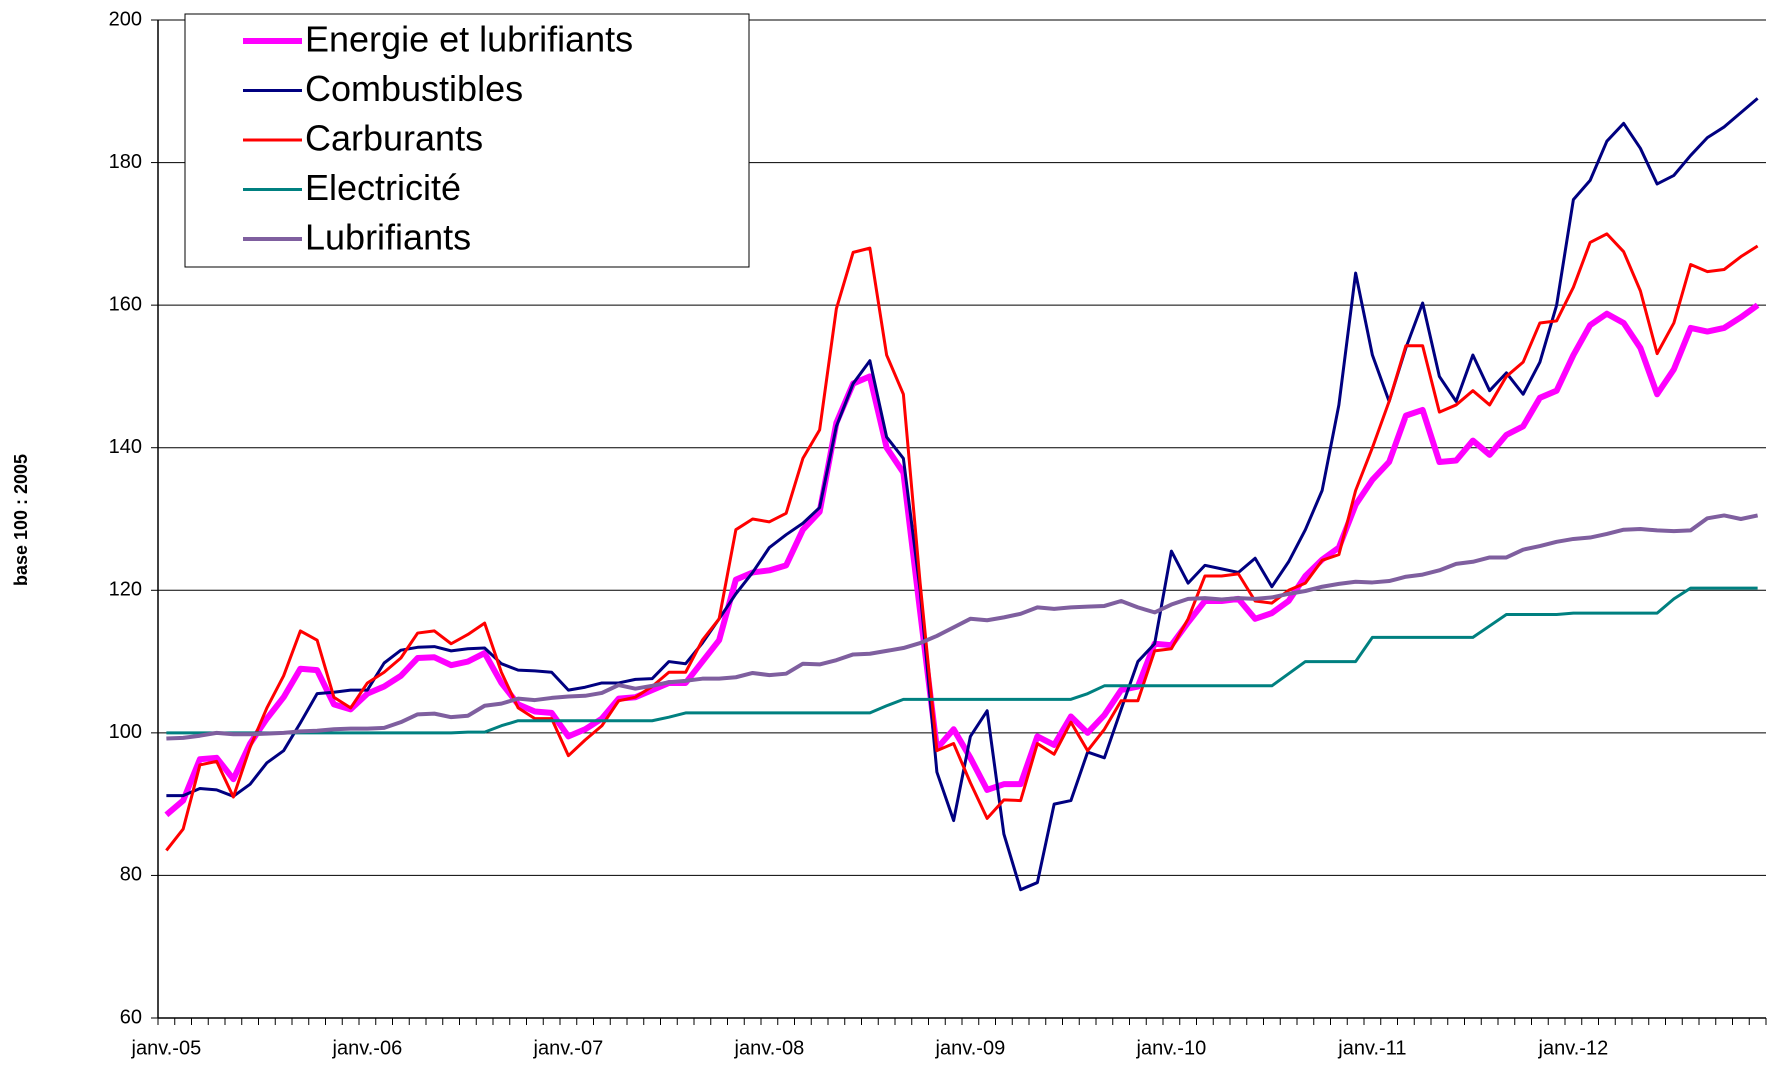 This screenshot has width=1775, height=1066. I want to click on y-tick-label: 180, so click(125, 162).